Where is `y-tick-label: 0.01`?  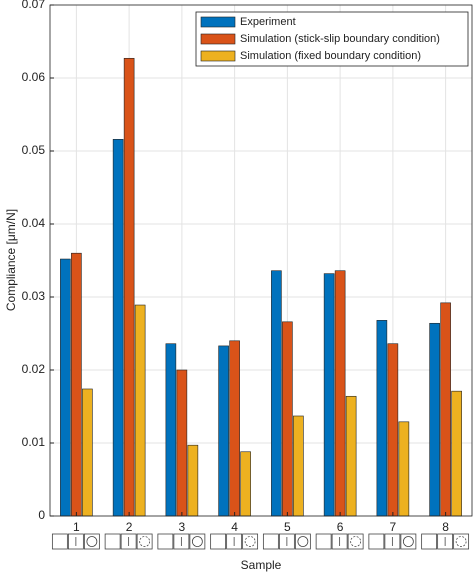 y-tick-label: 0.01 is located at coordinates (34, 442).